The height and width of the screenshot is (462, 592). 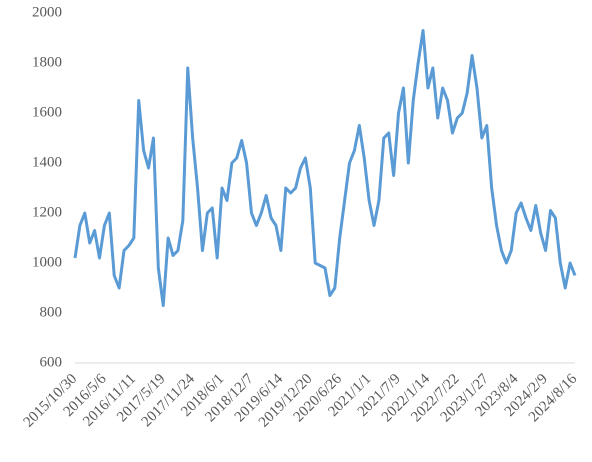 What do you see at coordinates (47, 262) in the screenshot?
I see `y-tick-label: 1000` at bounding box center [47, 262].